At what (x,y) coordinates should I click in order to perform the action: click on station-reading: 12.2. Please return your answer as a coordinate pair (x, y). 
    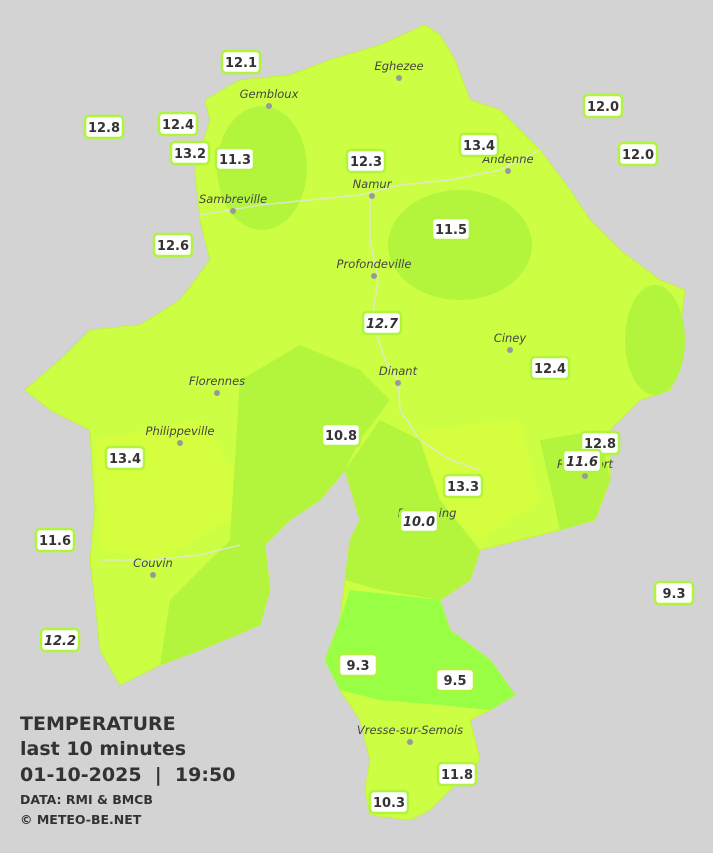
    Looking at the image, I should click on (60, 641).